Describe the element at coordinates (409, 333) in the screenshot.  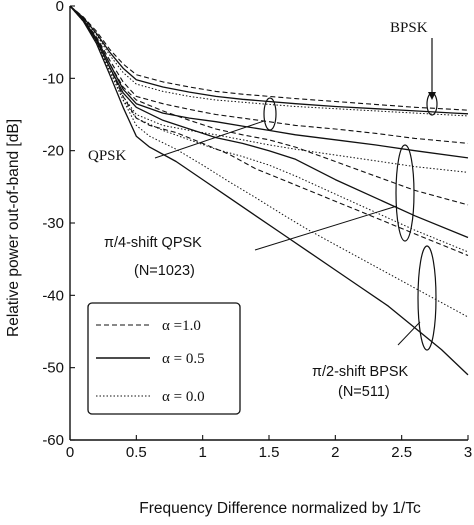
I see `annotation-pi2-bpsk-leader` at that location.